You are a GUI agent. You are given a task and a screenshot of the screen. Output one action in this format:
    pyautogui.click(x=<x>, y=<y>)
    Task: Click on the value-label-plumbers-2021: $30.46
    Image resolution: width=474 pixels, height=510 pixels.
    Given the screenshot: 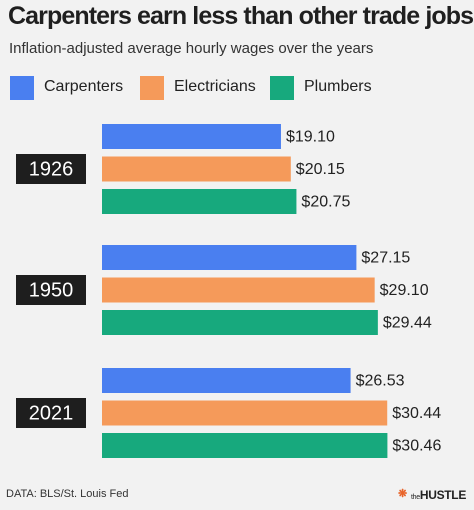 What is the action you would take?
    pyautogui.click(x=416, y=446)
    